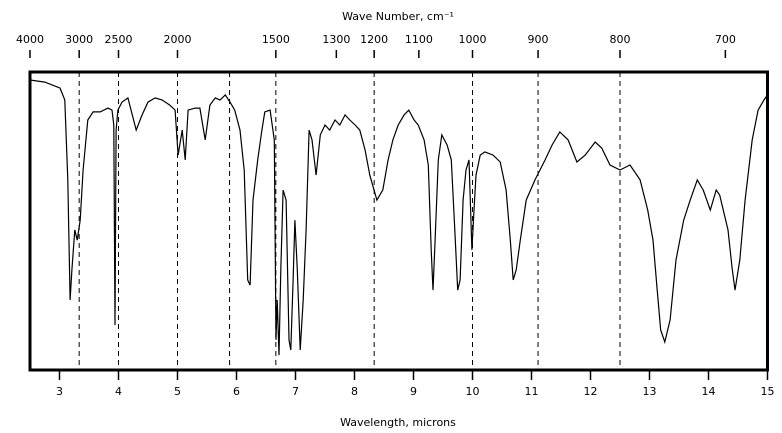 The height and width of the screenshot is (433, 782). Describe the element at coordinates (79, 39) in the screenshot. I see `x2-tick-label: 3000` at that location.